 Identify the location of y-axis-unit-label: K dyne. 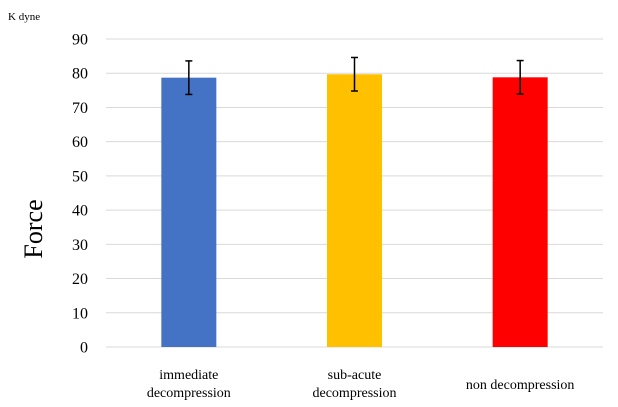
(24, 17).